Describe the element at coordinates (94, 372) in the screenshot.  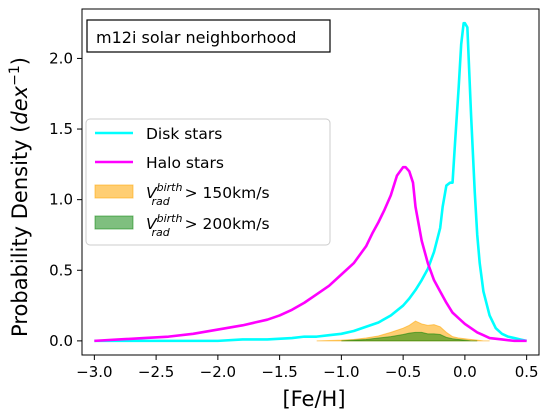
I see `x-tick-label: −3.0` at that location.